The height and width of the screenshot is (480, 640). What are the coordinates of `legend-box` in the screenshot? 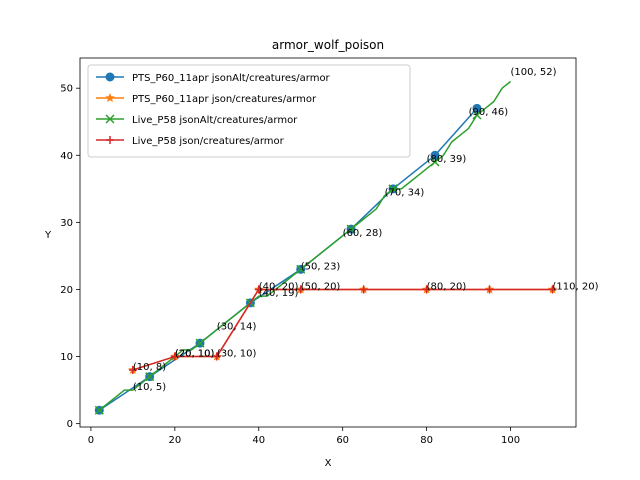 It's located at (249, 111).